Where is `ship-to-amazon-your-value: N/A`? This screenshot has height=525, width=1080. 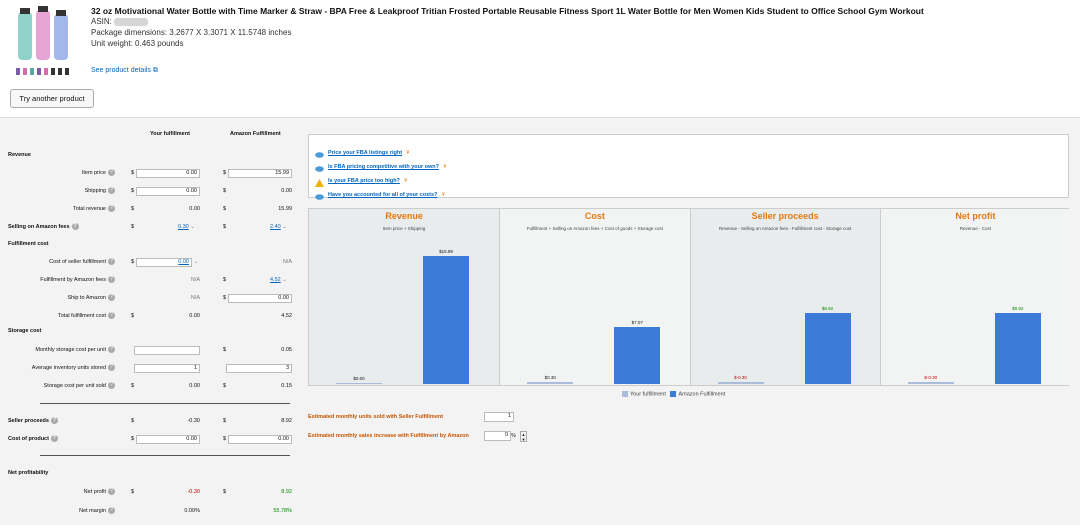 ship-to-amazon-your-value: N/A is located at coordinates (195, 298).